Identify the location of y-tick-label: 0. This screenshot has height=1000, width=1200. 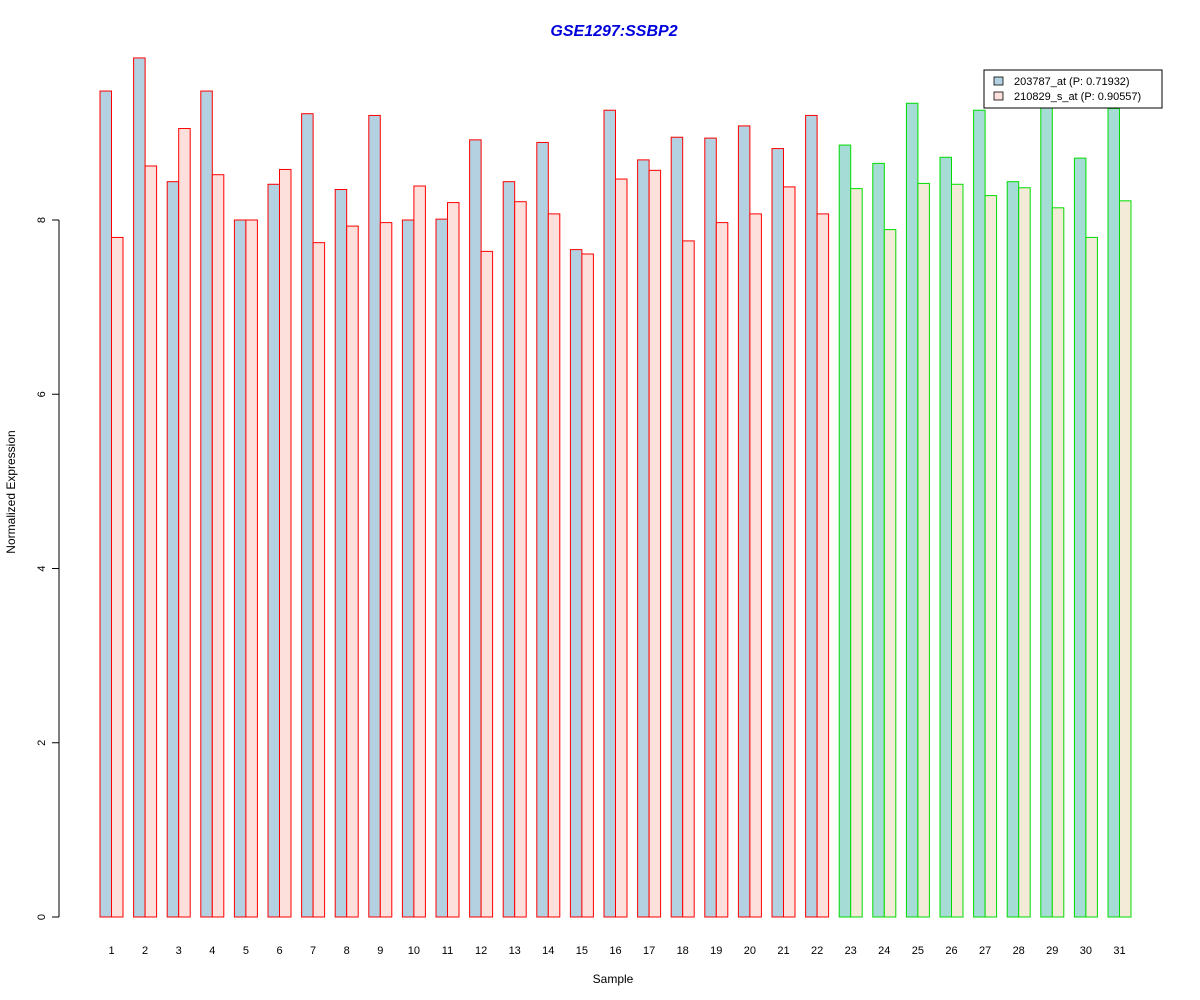
(42, 917).